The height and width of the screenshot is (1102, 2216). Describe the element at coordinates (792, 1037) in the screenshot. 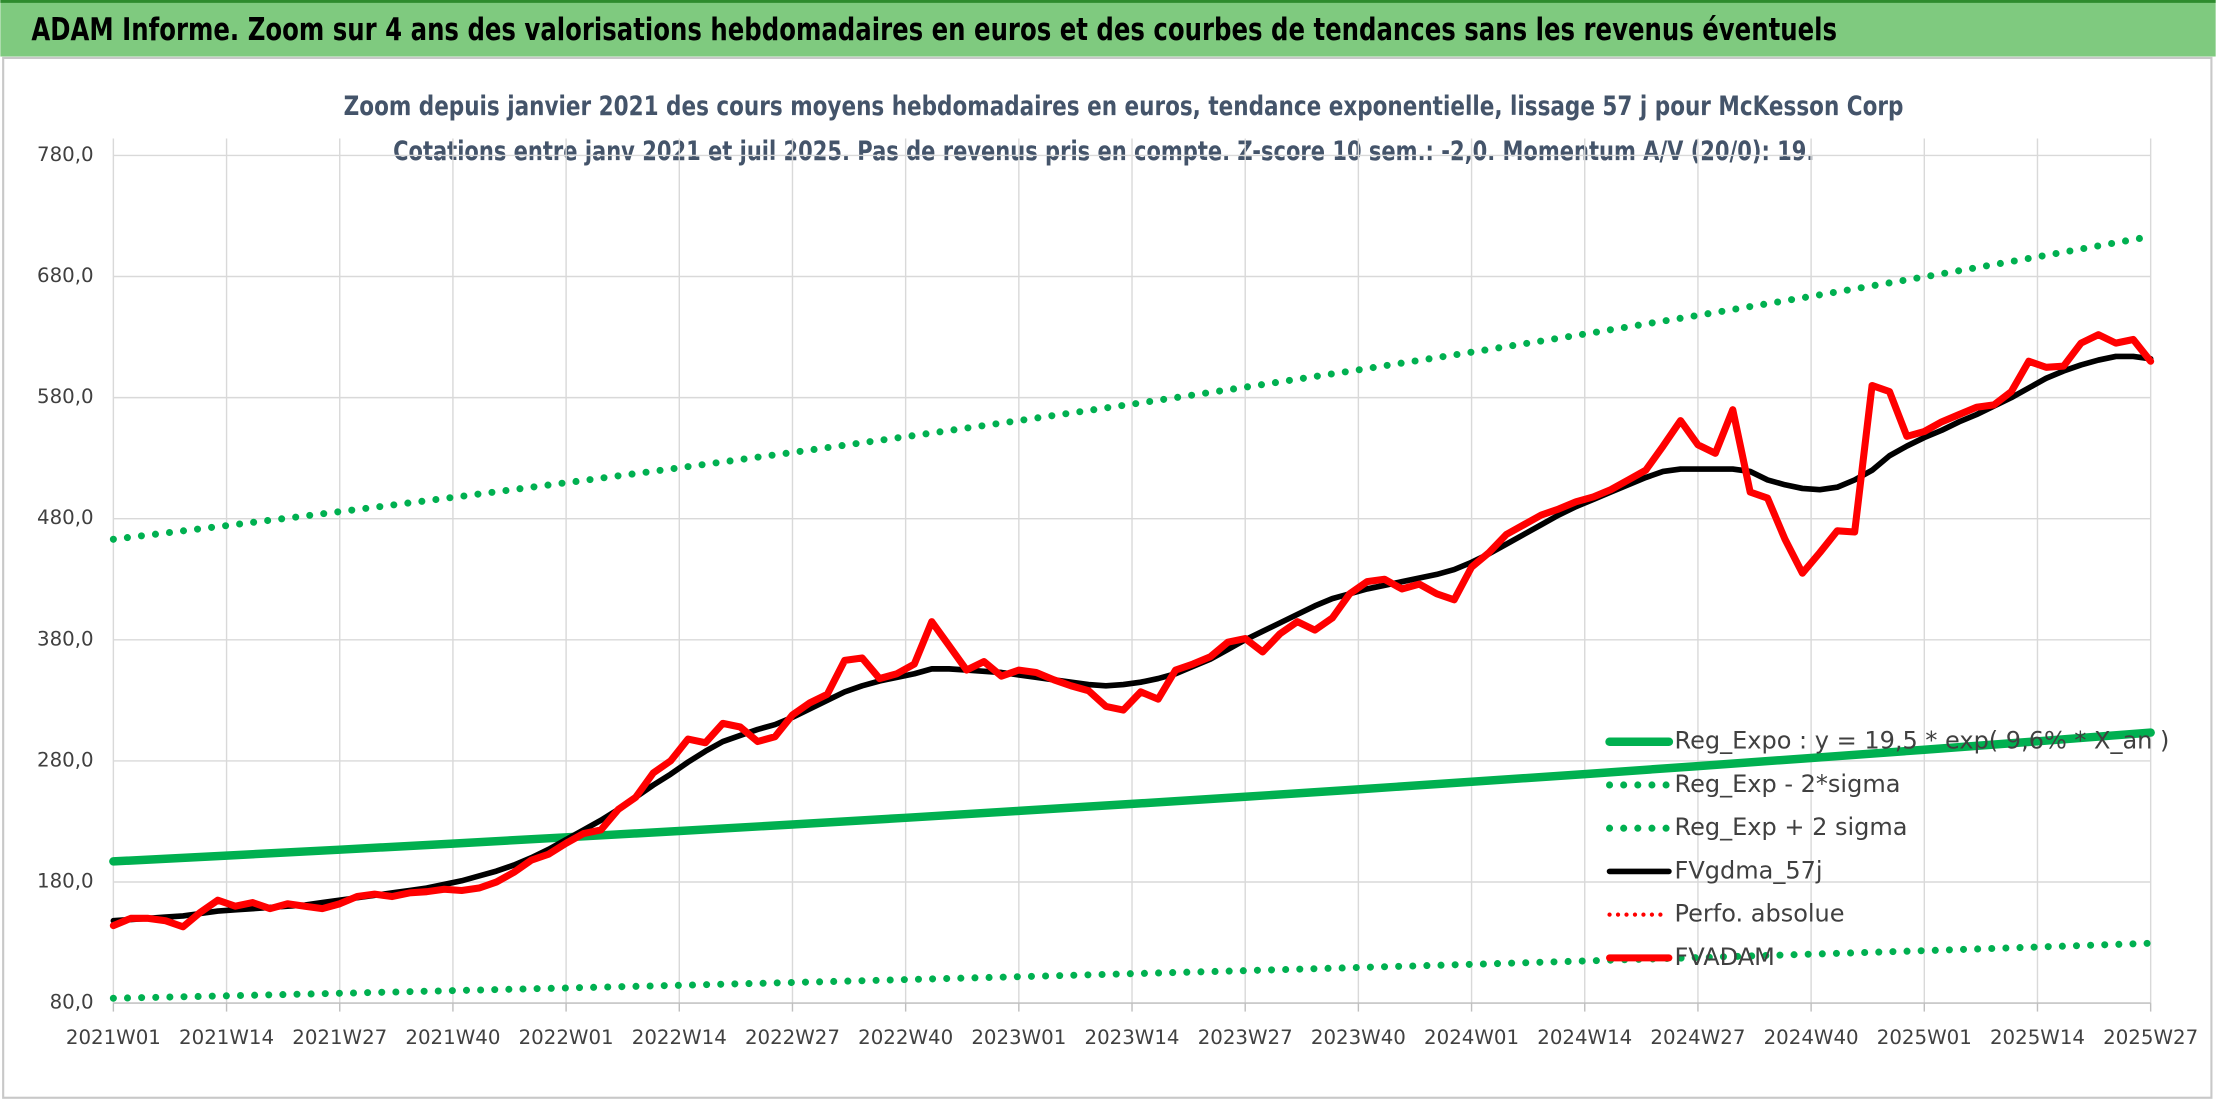

I see `x-tick-label: 2022W27` at that location.